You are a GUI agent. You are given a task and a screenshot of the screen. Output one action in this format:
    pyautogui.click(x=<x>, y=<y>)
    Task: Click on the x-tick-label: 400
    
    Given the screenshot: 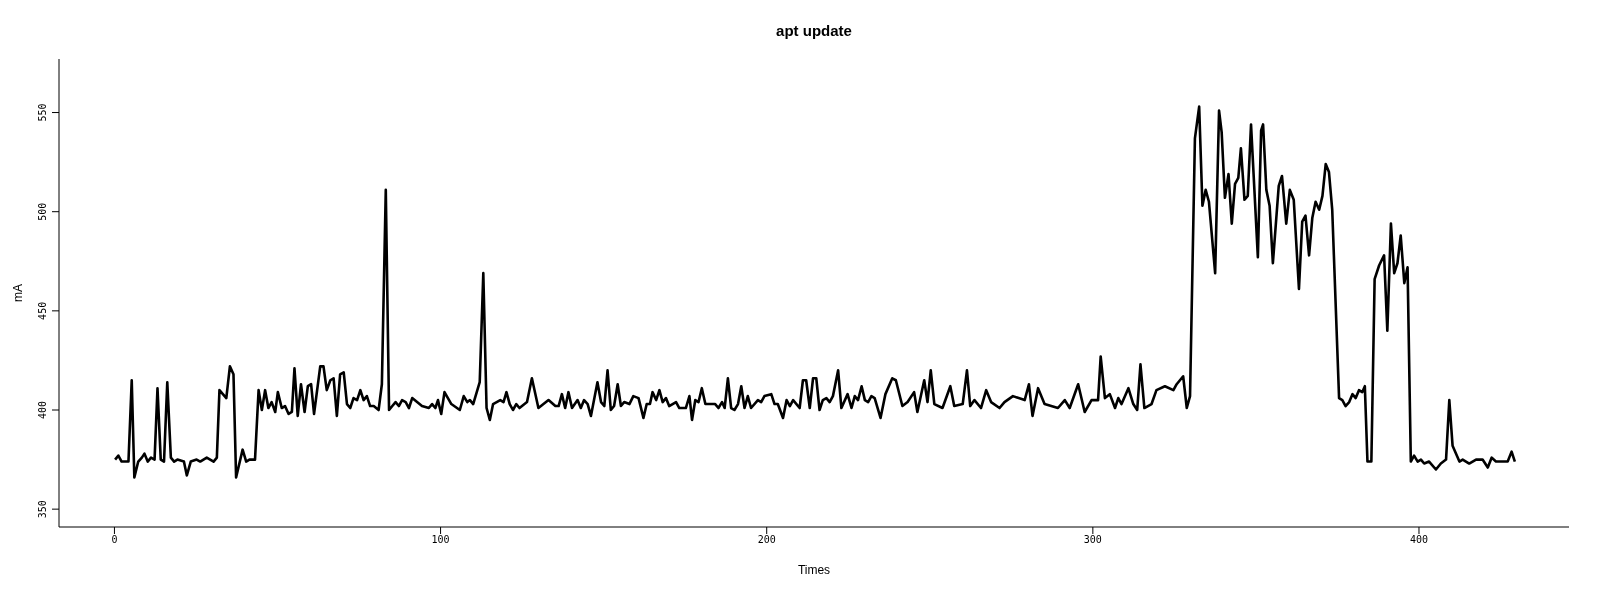 What is the action you would take?
    pyautogui.click(x=1419, y=540)
    